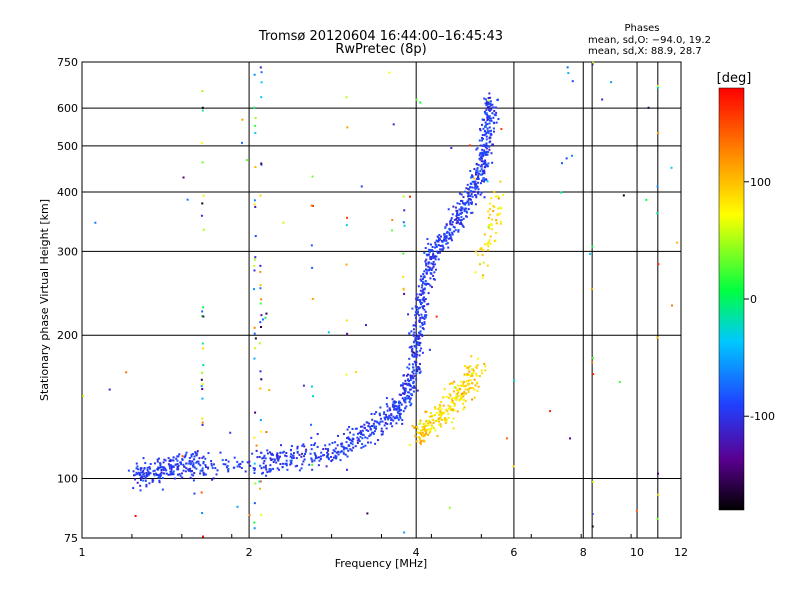  I want to click on chart-subtitle: RwPretec (8p), so click(380, 49).